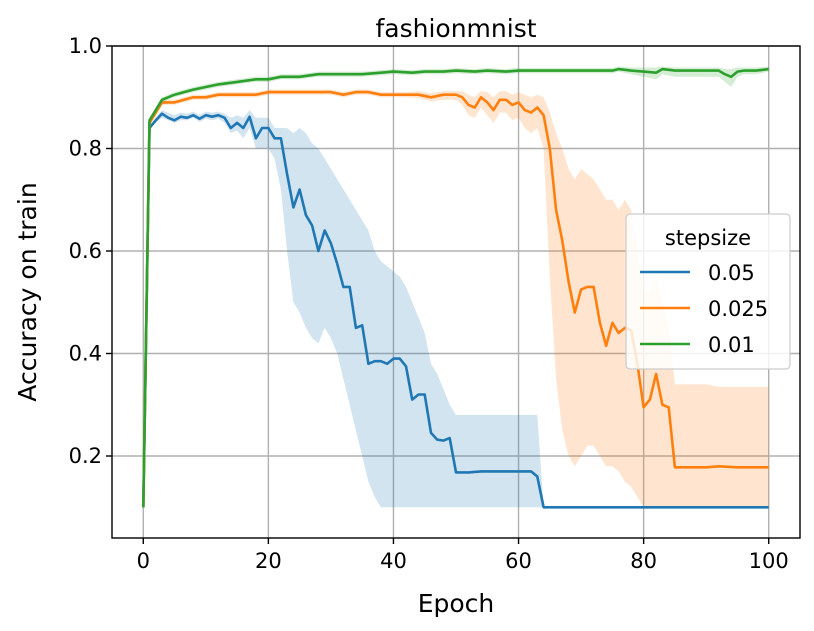 Image resolution: width=814 pixels, height=631 pixels. Describe the element at coordinates (85, 456) in the screenshot. I see `y-tick-label: 0.2` at that location.